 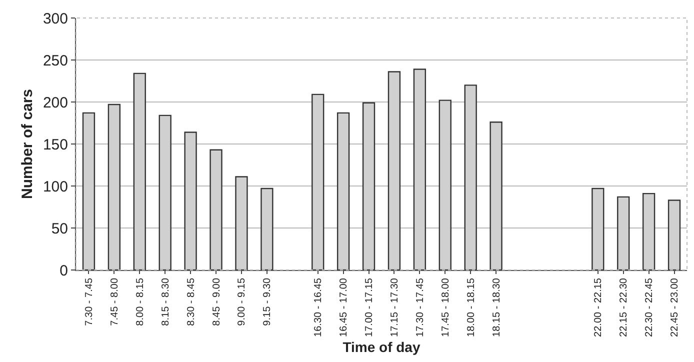 I want to click on y-tick-label: 150, so click(x=55, y=145).